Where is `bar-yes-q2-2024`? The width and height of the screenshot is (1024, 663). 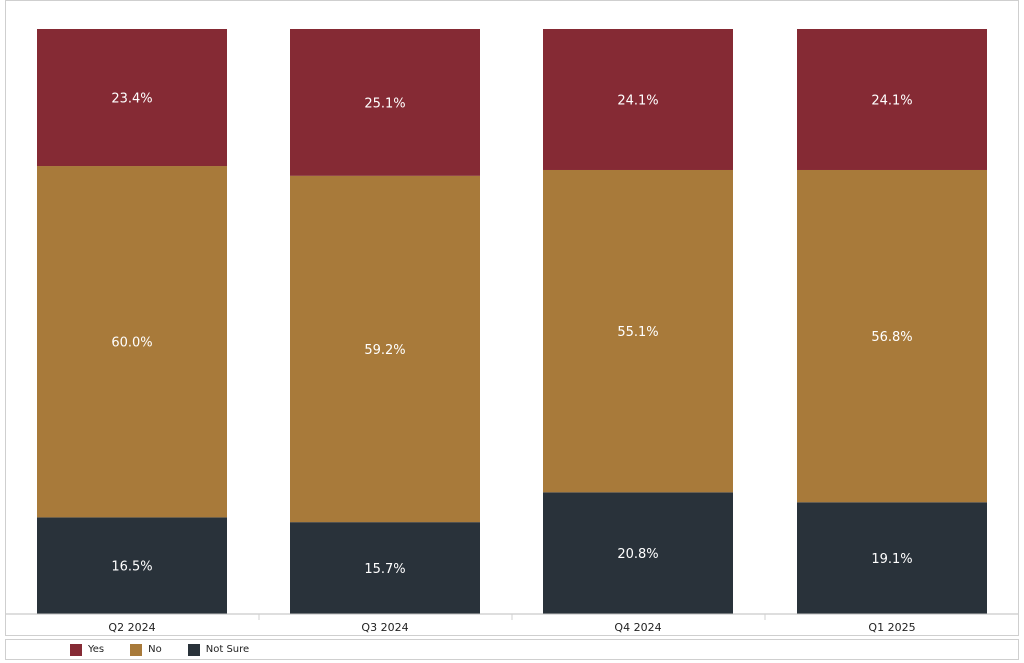 bar-yes-q2-2024 is located at coordinates (132, 98).